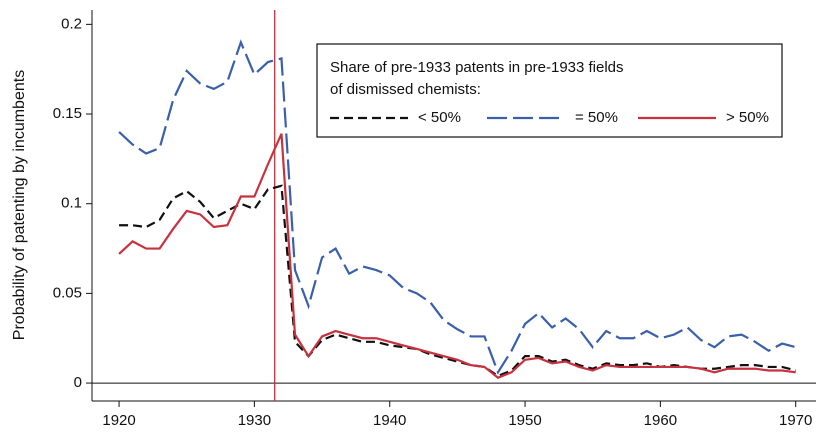 The width and height of the screenshot is (828, 436). Describe the element at coordinates (439, 117) in the screenshot. I see `legend-label: < 50%` at that location.